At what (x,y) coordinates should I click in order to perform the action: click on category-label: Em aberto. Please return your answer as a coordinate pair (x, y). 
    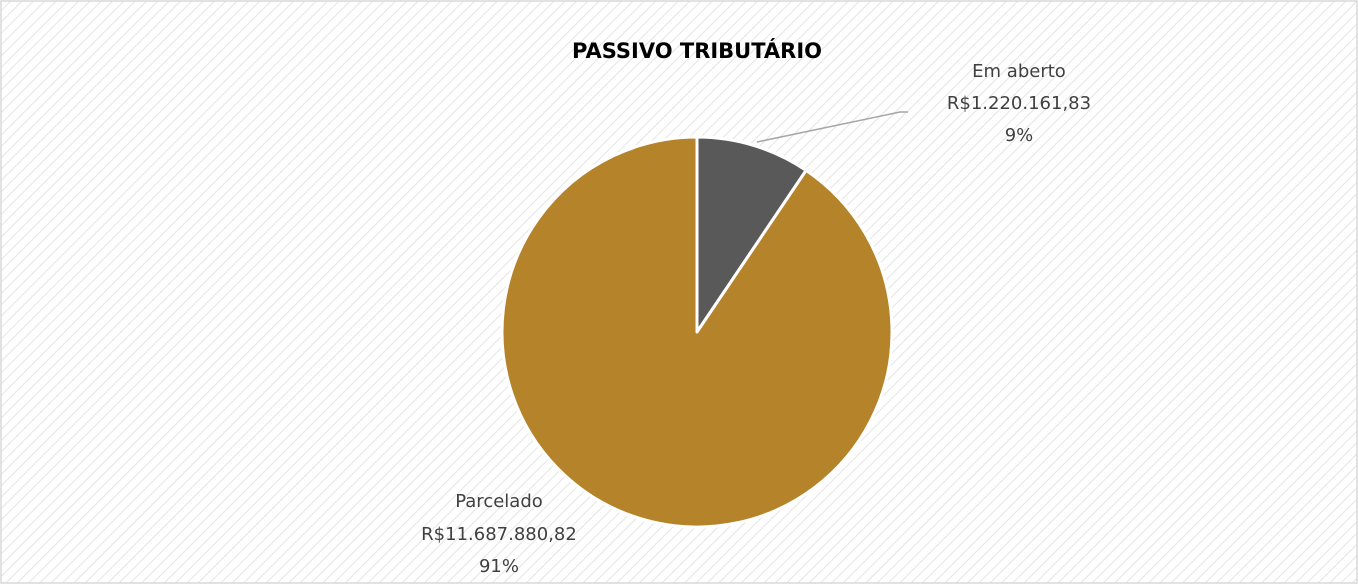
    Looking at the image, I should click on (1019, 71).